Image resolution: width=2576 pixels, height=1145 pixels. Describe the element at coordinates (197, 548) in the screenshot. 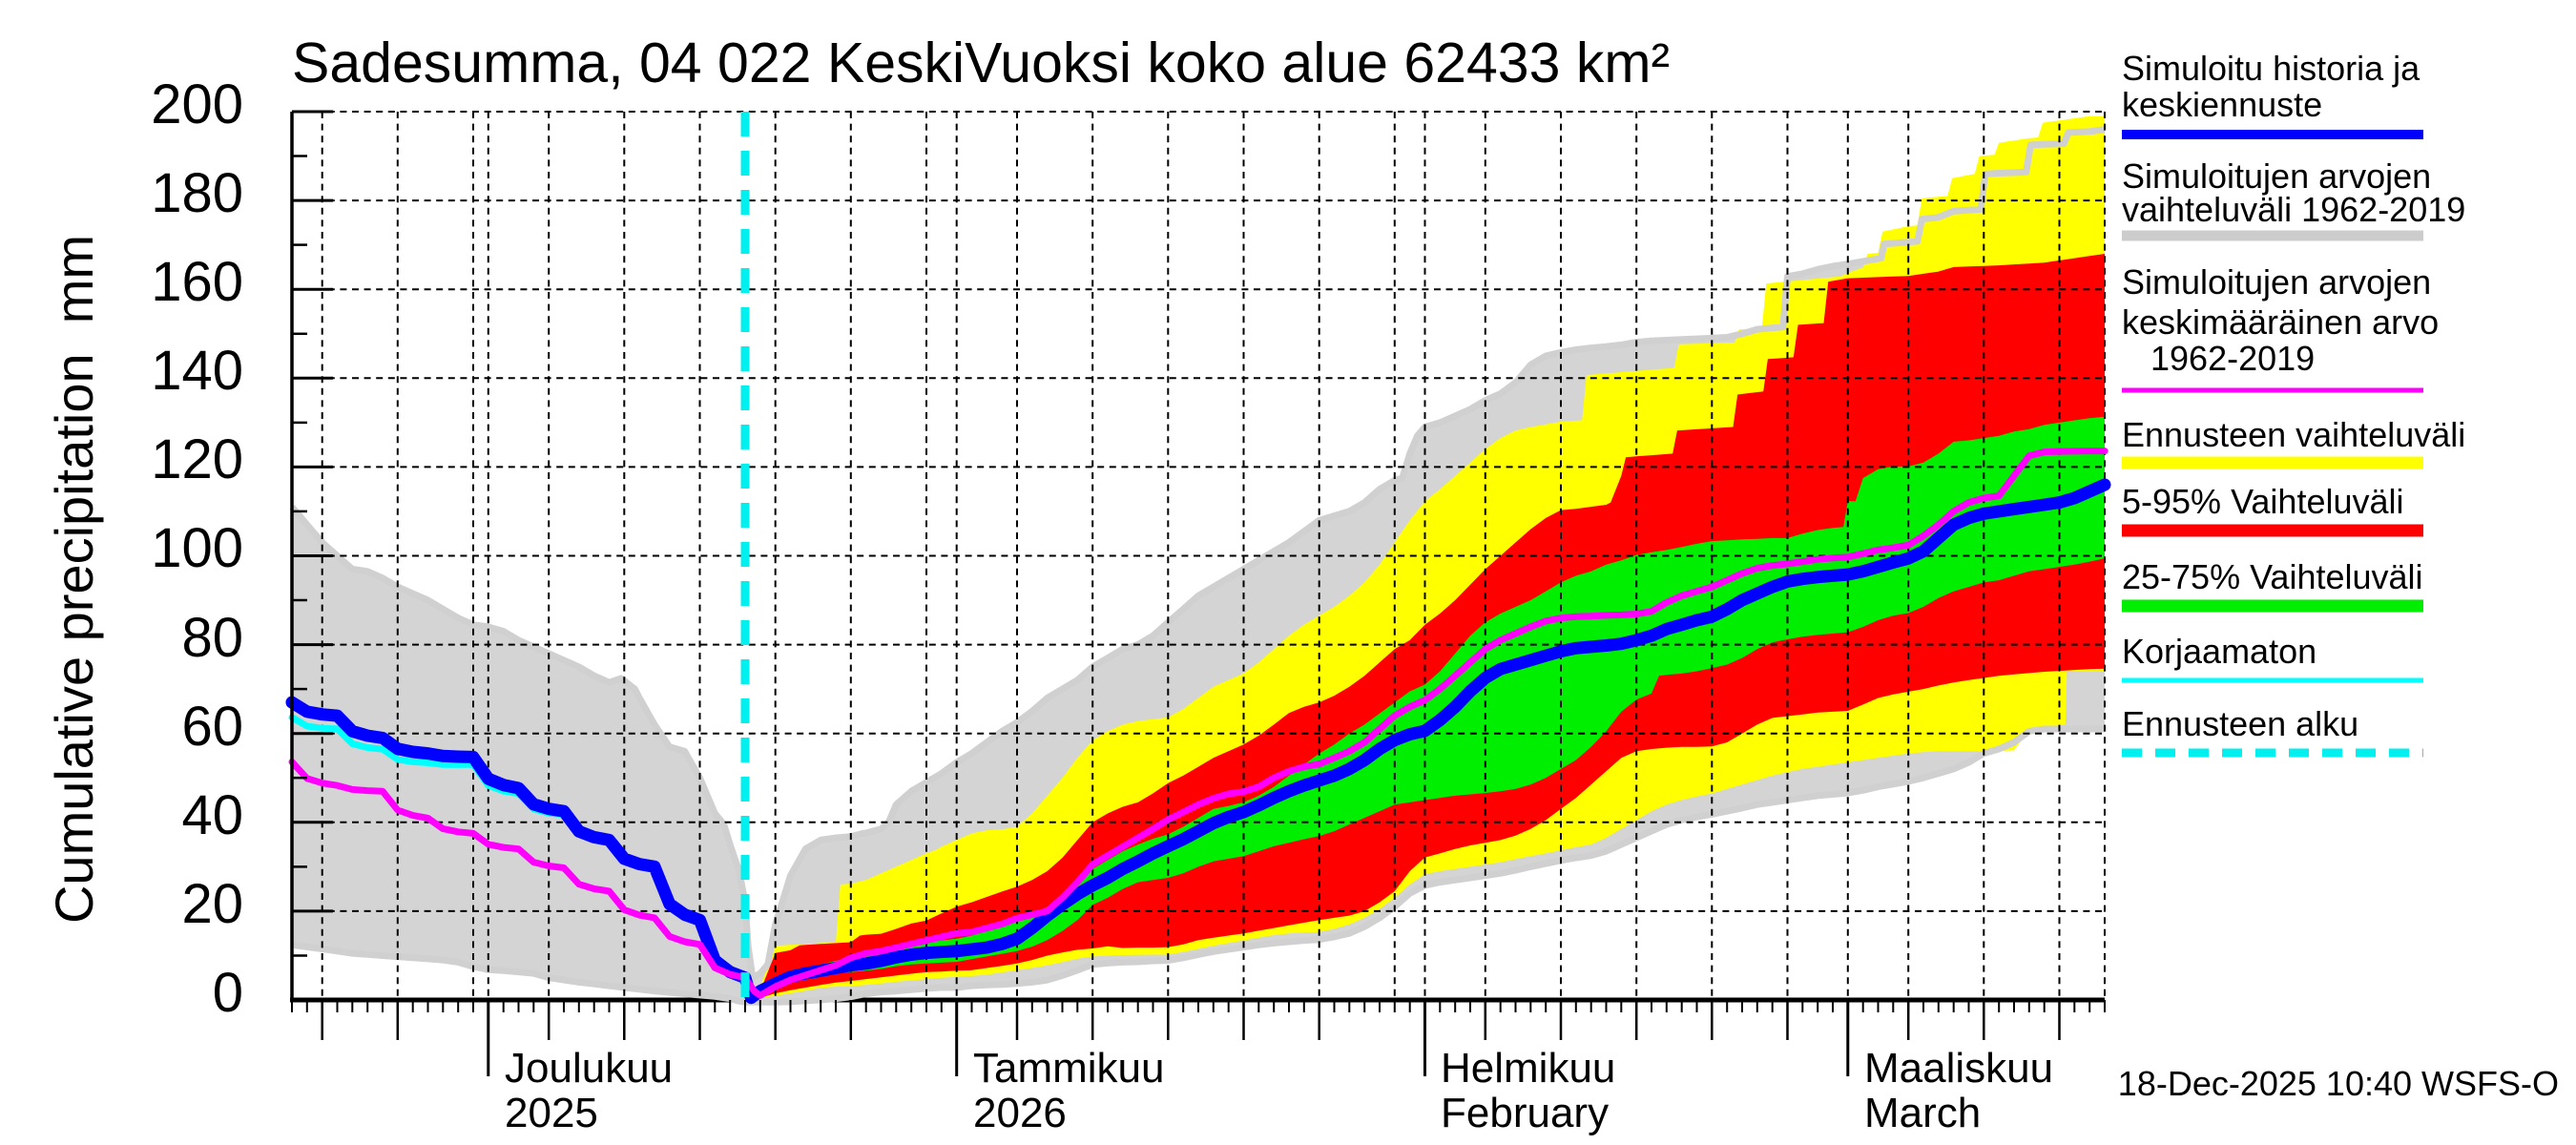

I see `svg-text: 100` at that location.